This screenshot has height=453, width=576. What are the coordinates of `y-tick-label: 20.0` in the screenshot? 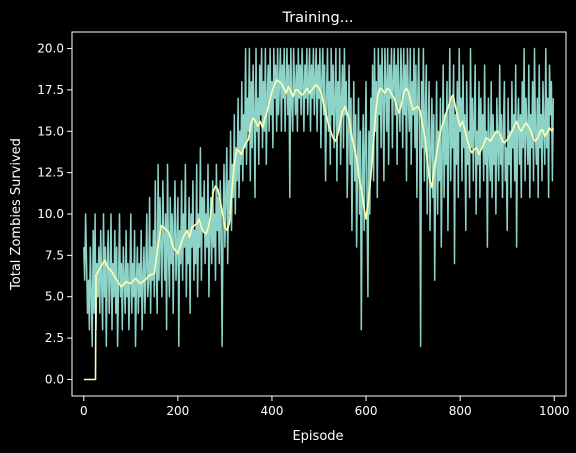 It's located at (50, 49).